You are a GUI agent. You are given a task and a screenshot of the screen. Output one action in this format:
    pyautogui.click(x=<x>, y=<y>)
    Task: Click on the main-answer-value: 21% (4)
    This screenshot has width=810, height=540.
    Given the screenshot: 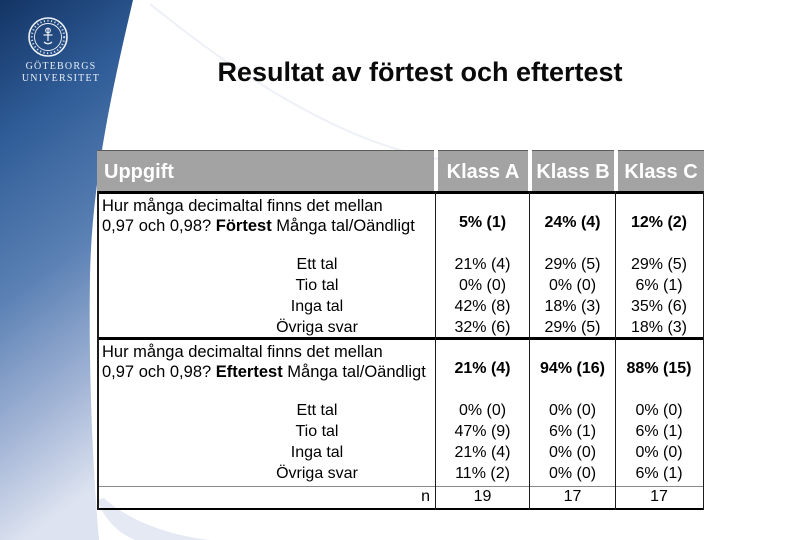 What is the action you would take?
    pyautogui.click(x=482, y=368)
    